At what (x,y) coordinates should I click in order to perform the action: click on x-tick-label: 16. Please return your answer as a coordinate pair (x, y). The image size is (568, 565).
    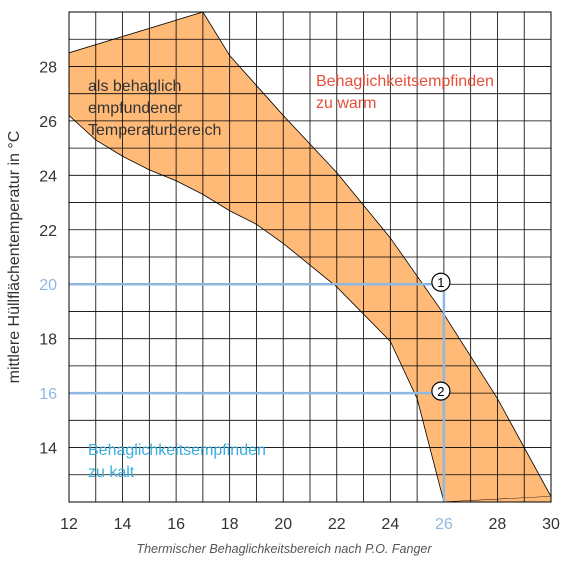
    Looking at the image, I should click on (176, 524).